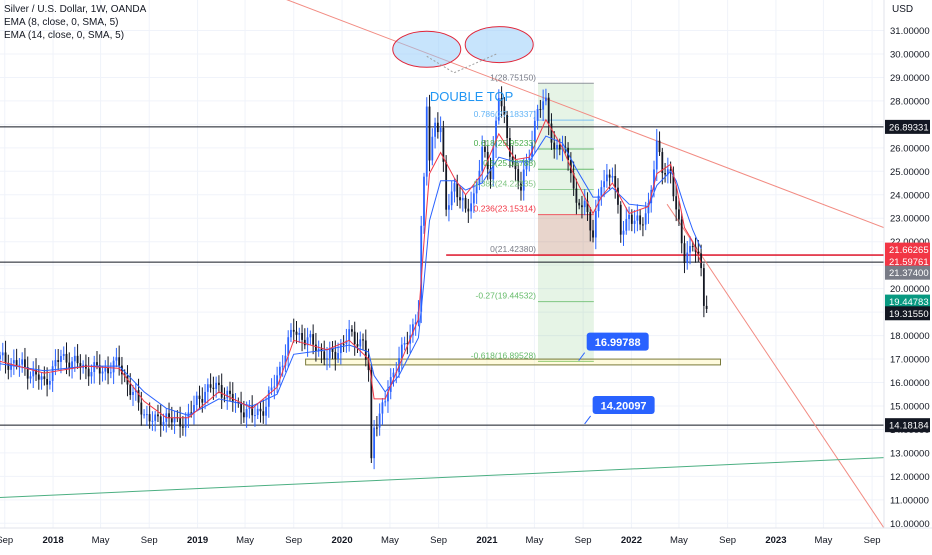 The image size is (932, 555). I want to click on fib-label: -0.618(16.89528), so click(503, 355).